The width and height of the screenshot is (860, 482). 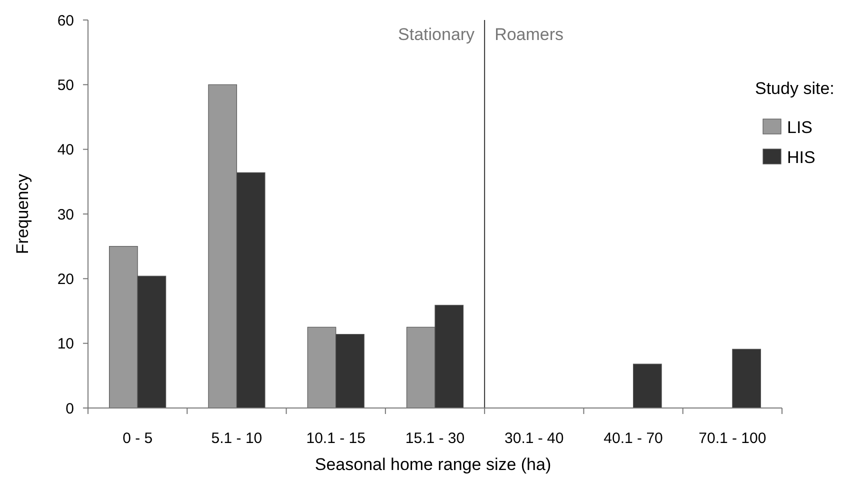 I want to click on legend-label: HIS, so click(x=801, y=157).